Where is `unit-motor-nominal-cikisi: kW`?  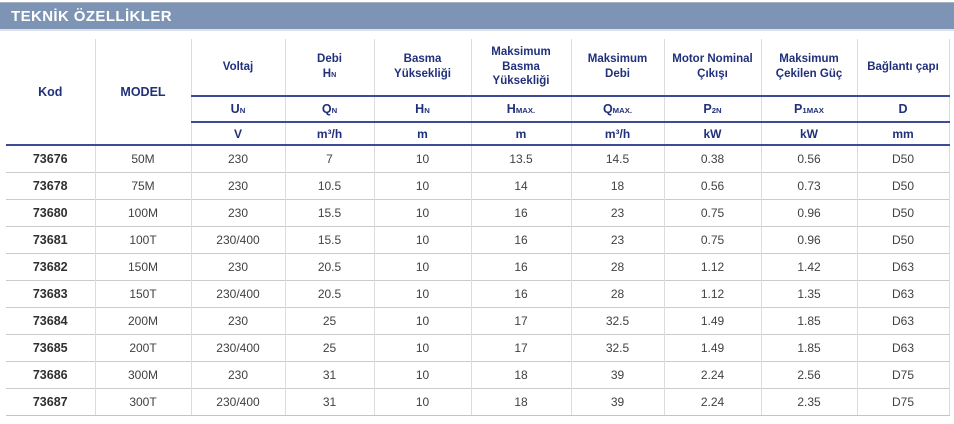 unit-motor-nominal-cikisi: kW is located at coordinates (713, 134).